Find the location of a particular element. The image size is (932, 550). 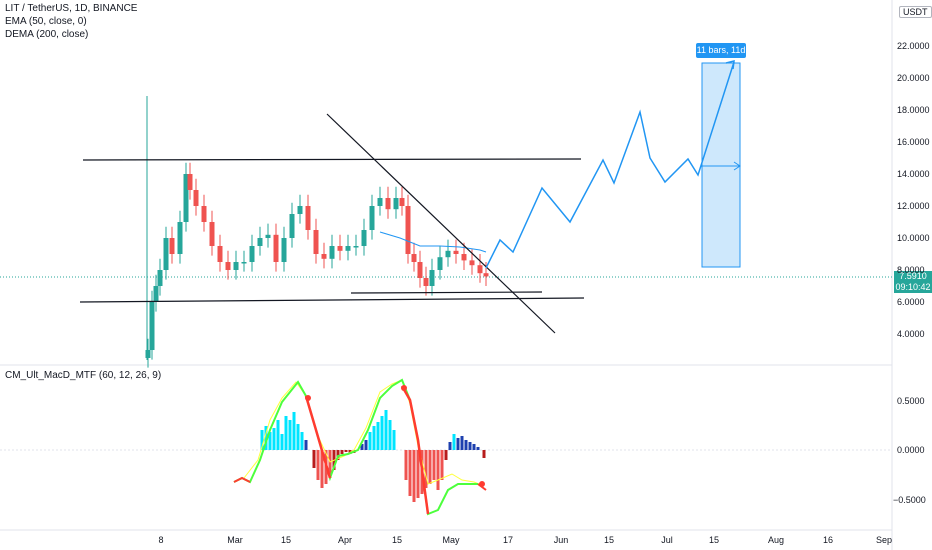

time-tick: Apr is located at coordinates (345, 540).